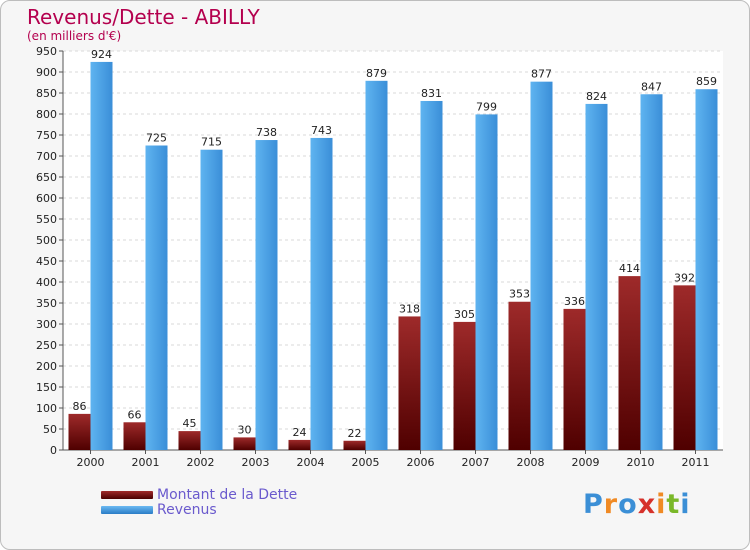 The width and height of the screenshot is (750, 550). Describe the element at coordinates (266, 132) in the screenshot. I see `data-label-revenus: 738` at that location.